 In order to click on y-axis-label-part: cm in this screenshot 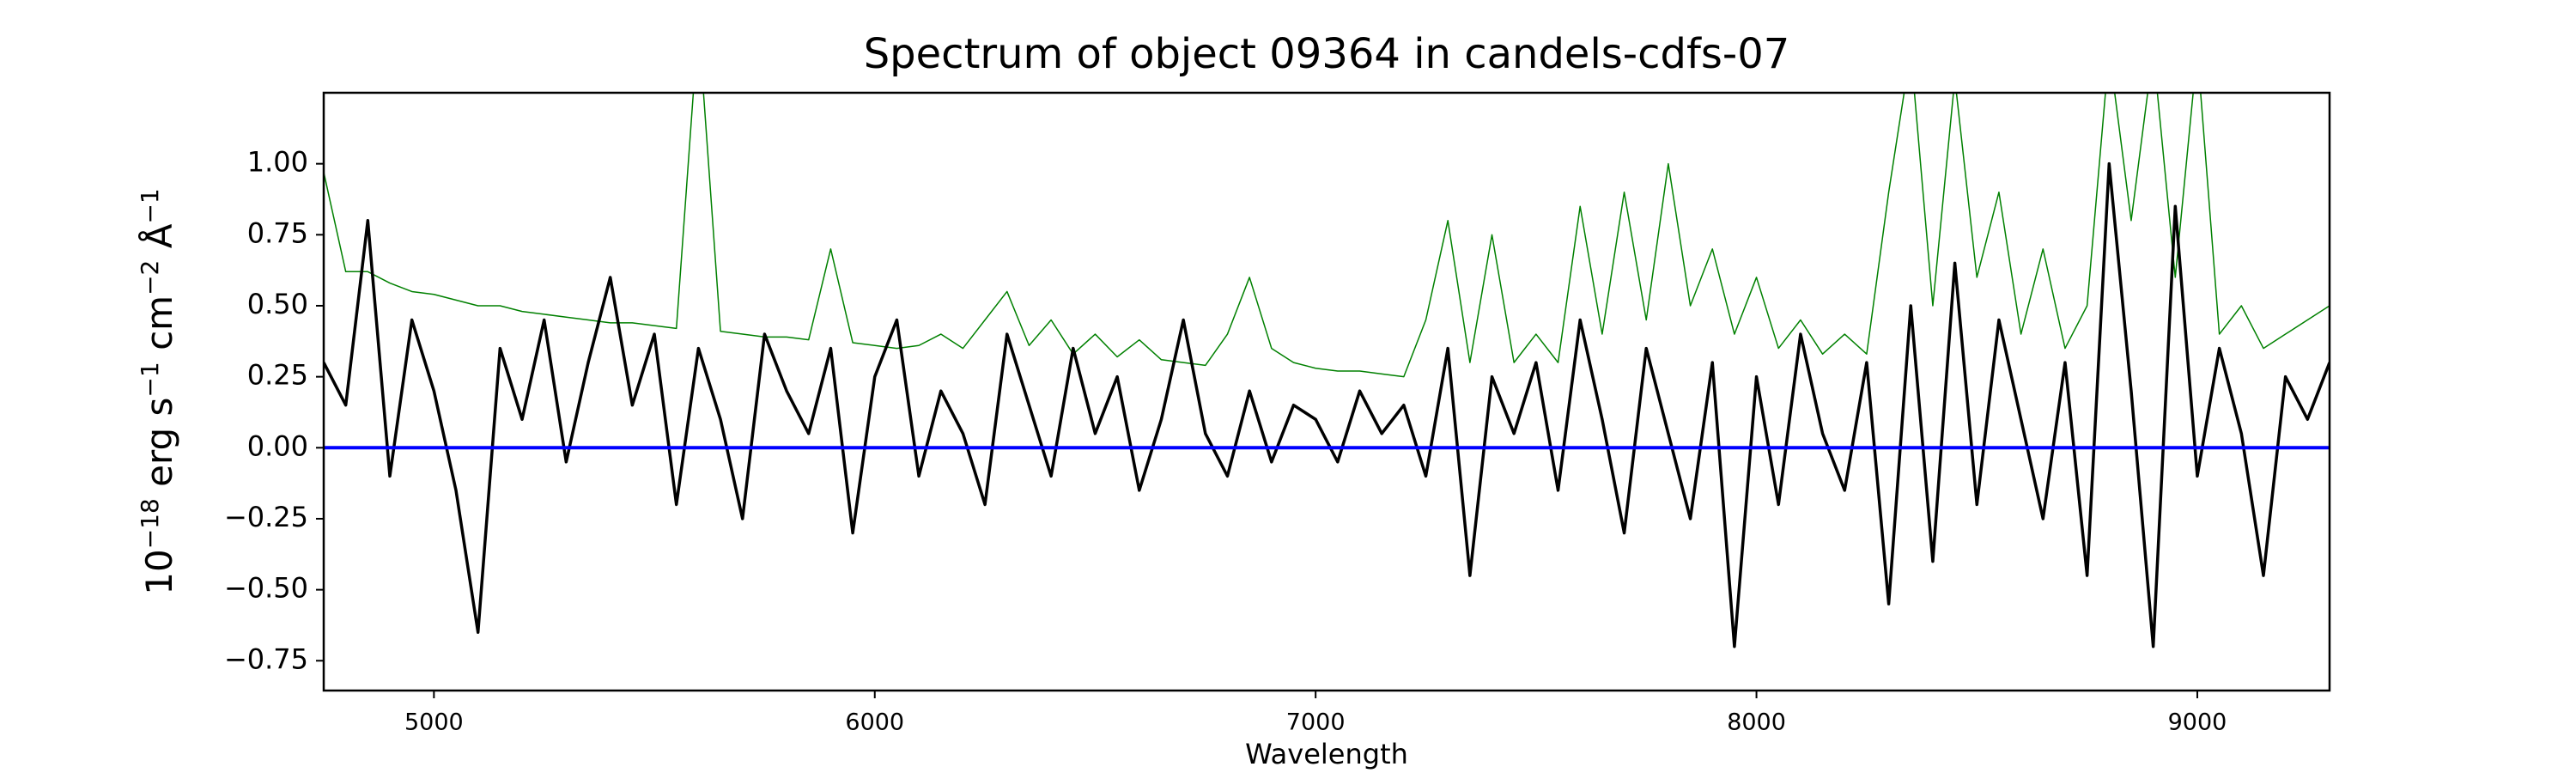, I will do `click(159, 328)`.